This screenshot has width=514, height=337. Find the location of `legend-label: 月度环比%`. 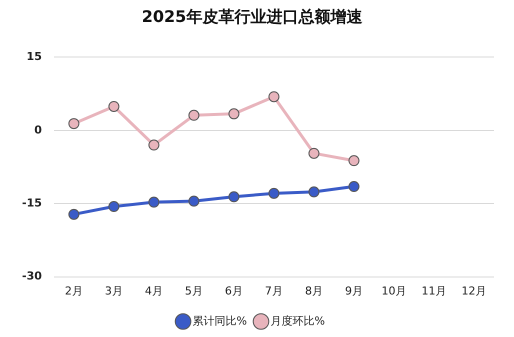

legend-label: 月度环比% is located at coordinates (297, 321).